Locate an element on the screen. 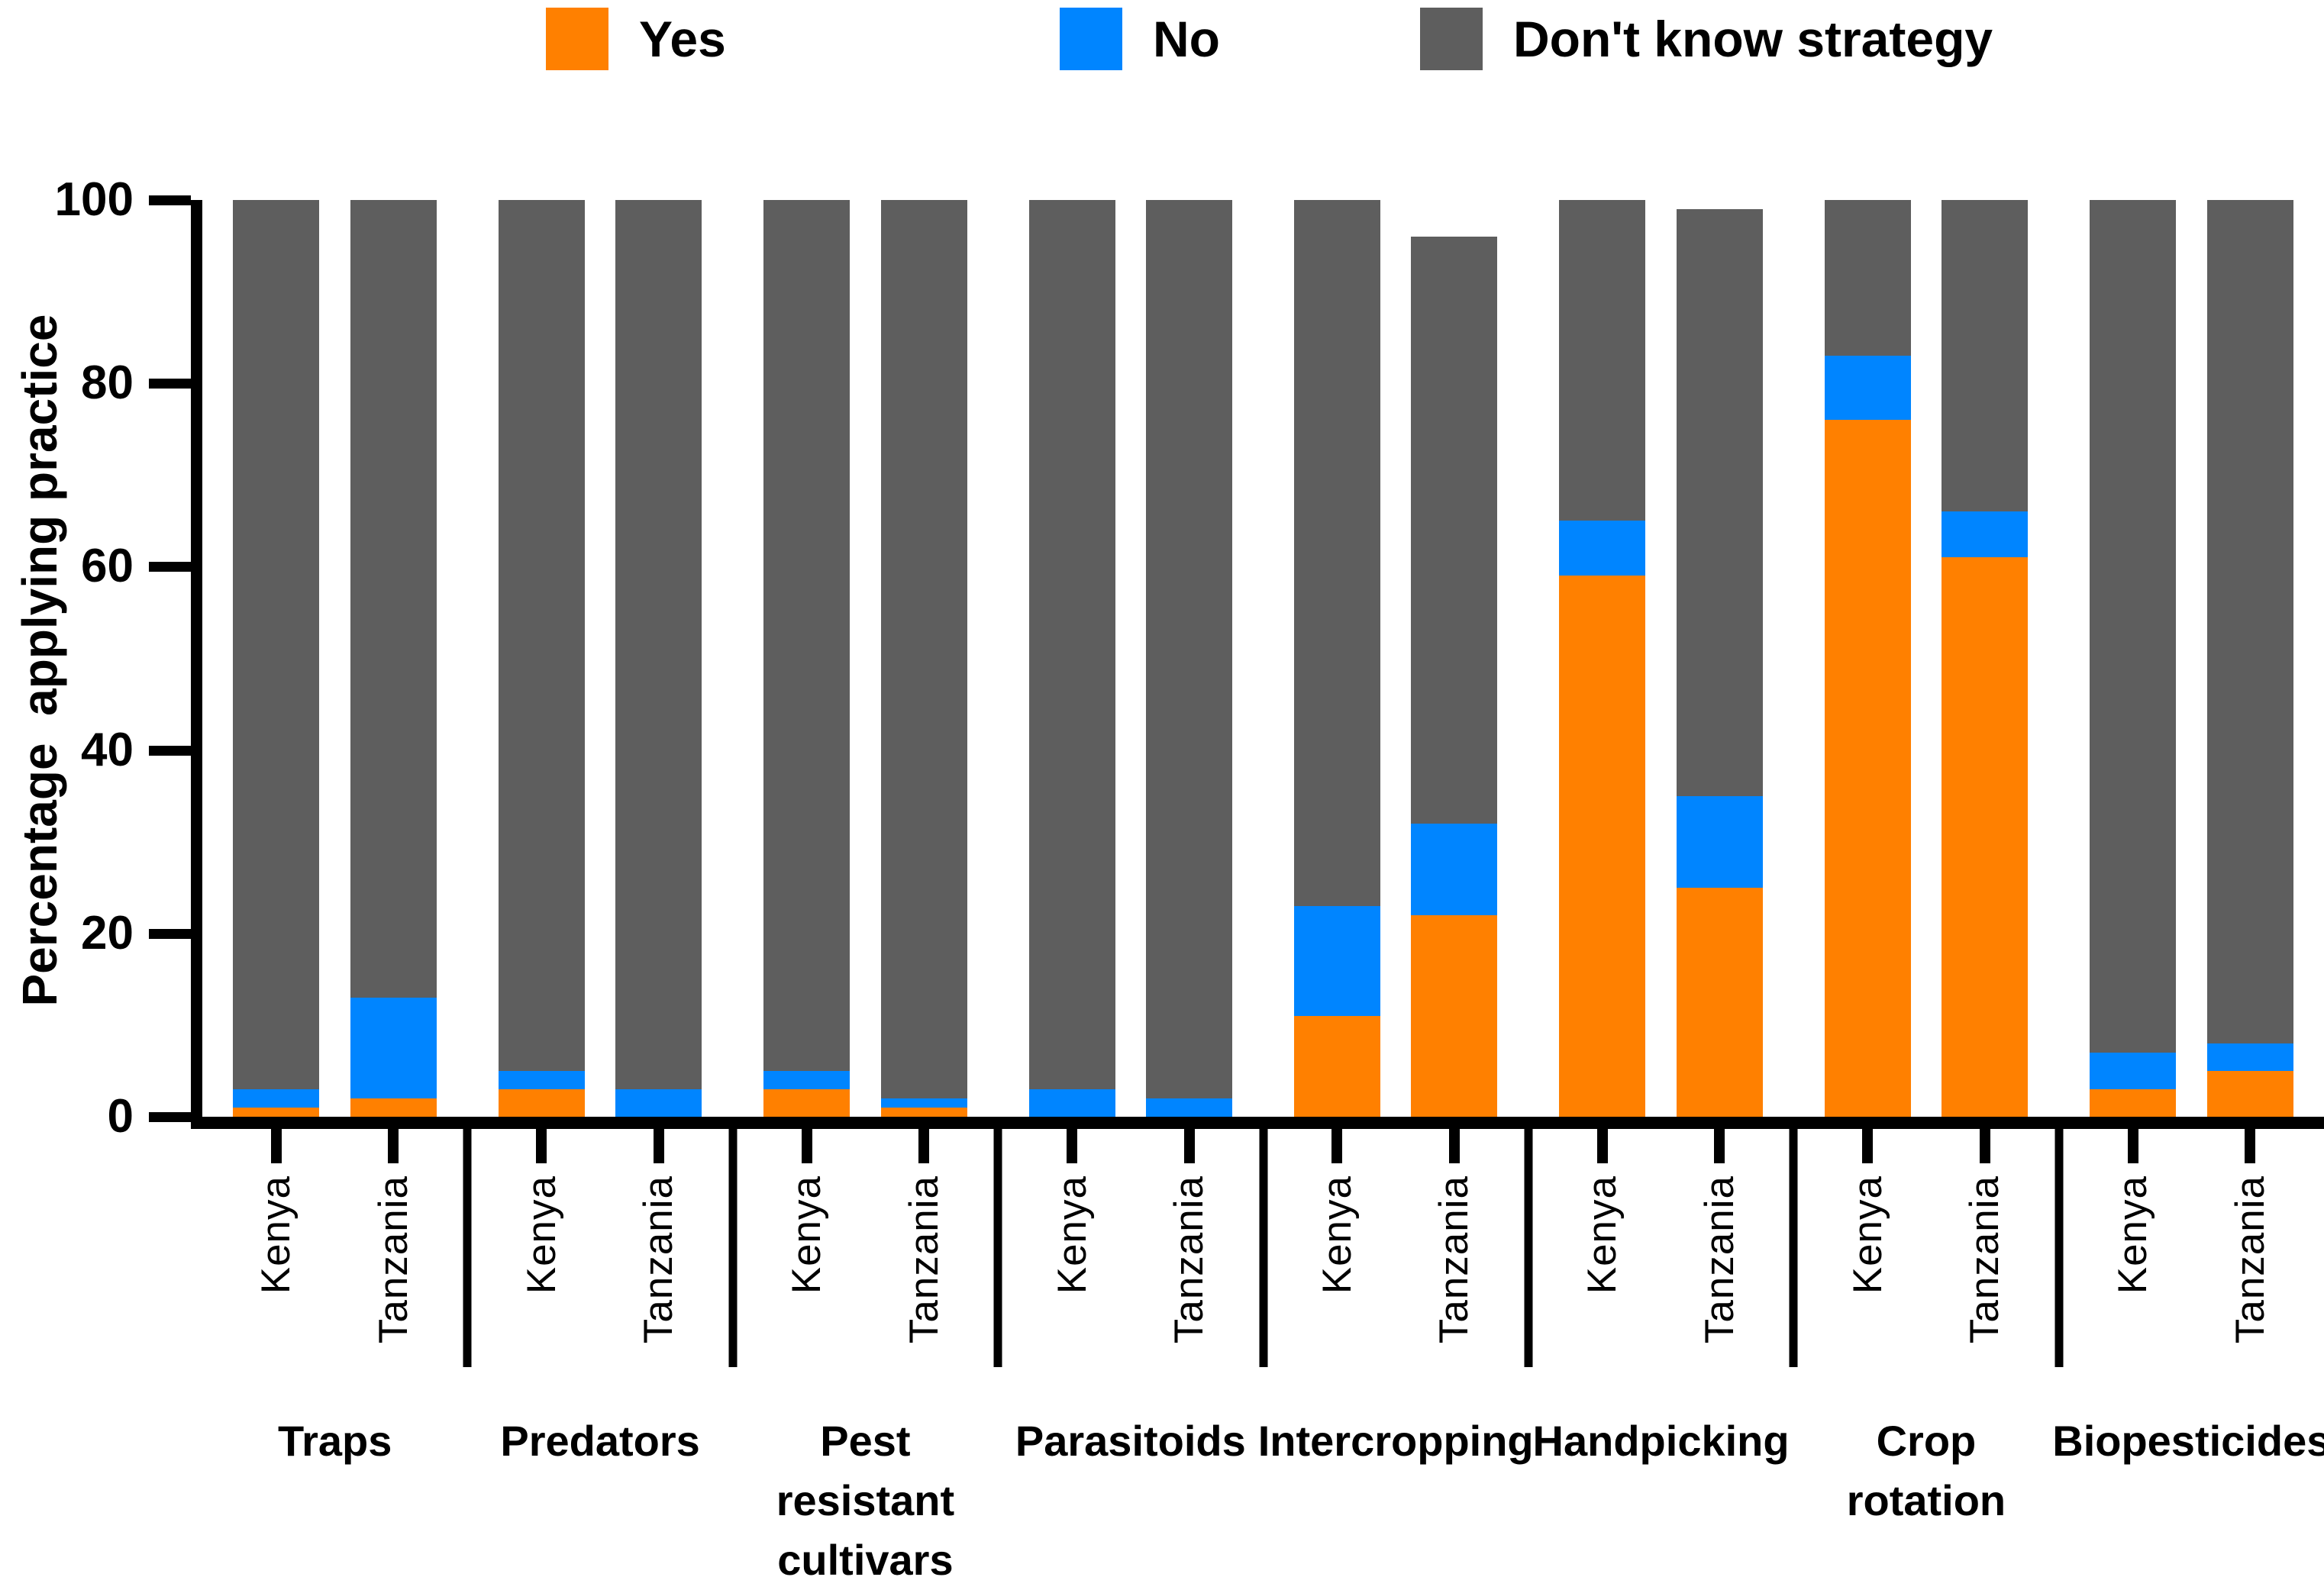 The image size is (2324, 1590). bar-group-crop-rotation is located at coordinates (1925, 658).